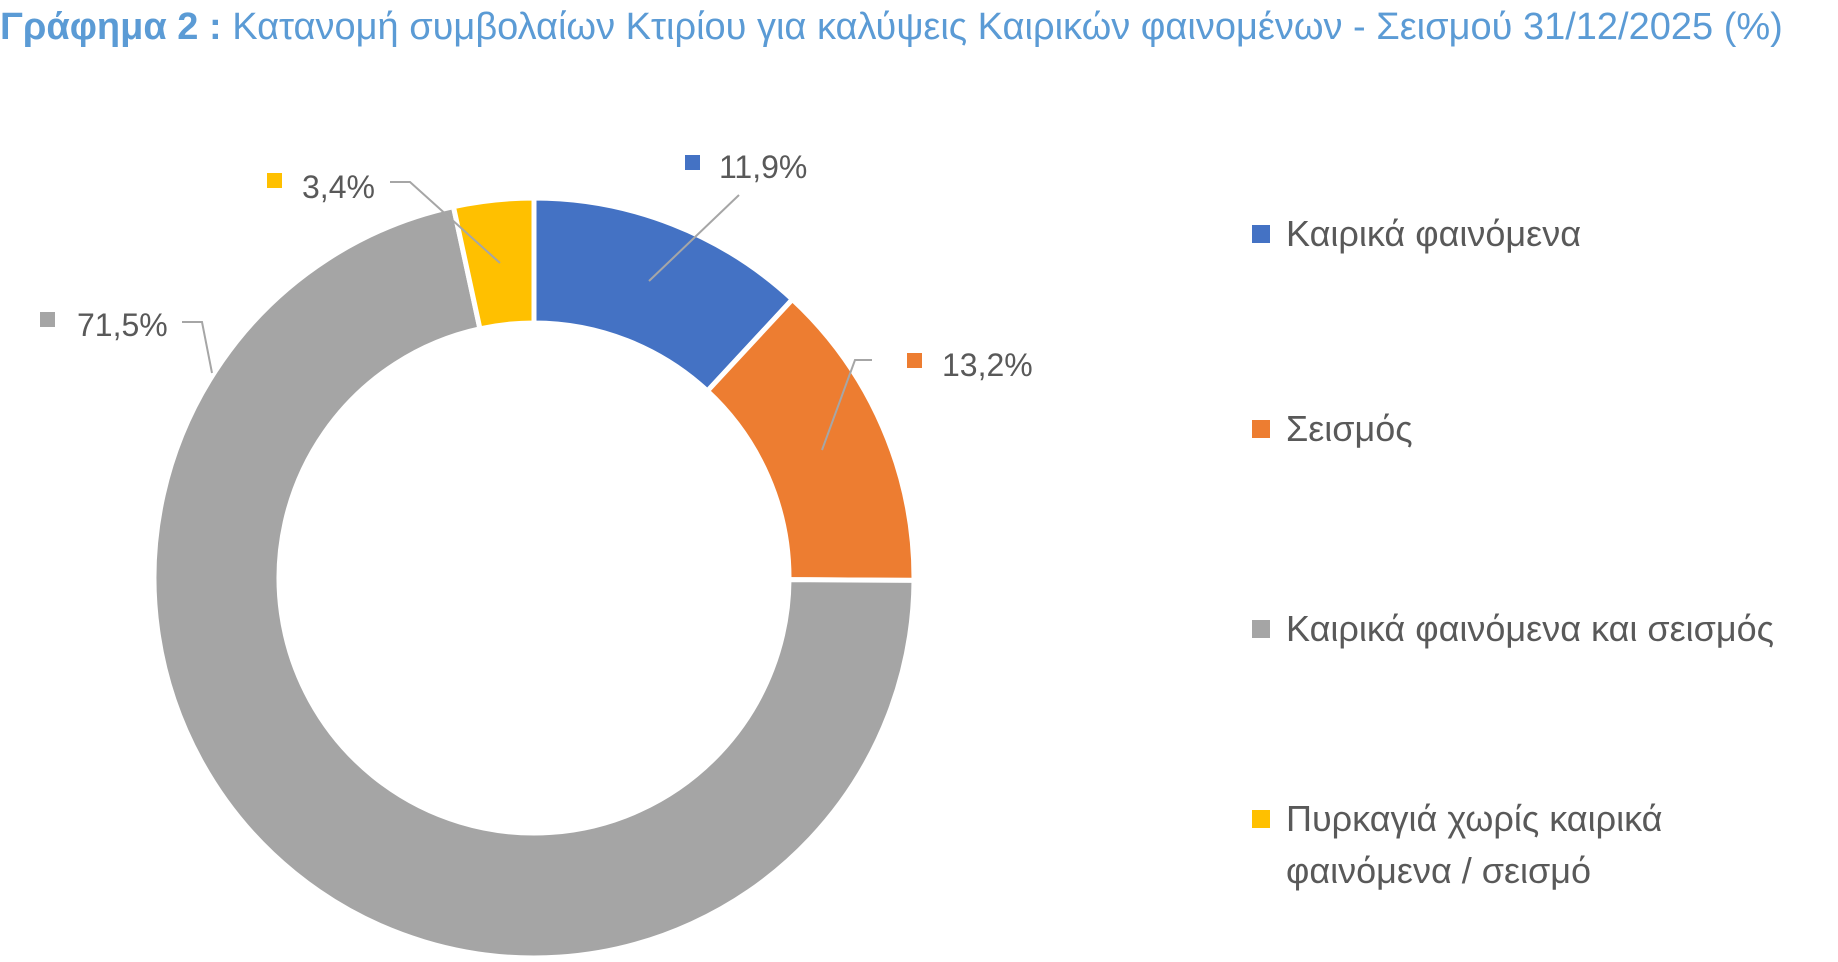 This screenshot has height=962, width=1838. Describe the element at coordinates (763, 167) in the screenshot. I see `data-label-1: 11,9%` at that location.